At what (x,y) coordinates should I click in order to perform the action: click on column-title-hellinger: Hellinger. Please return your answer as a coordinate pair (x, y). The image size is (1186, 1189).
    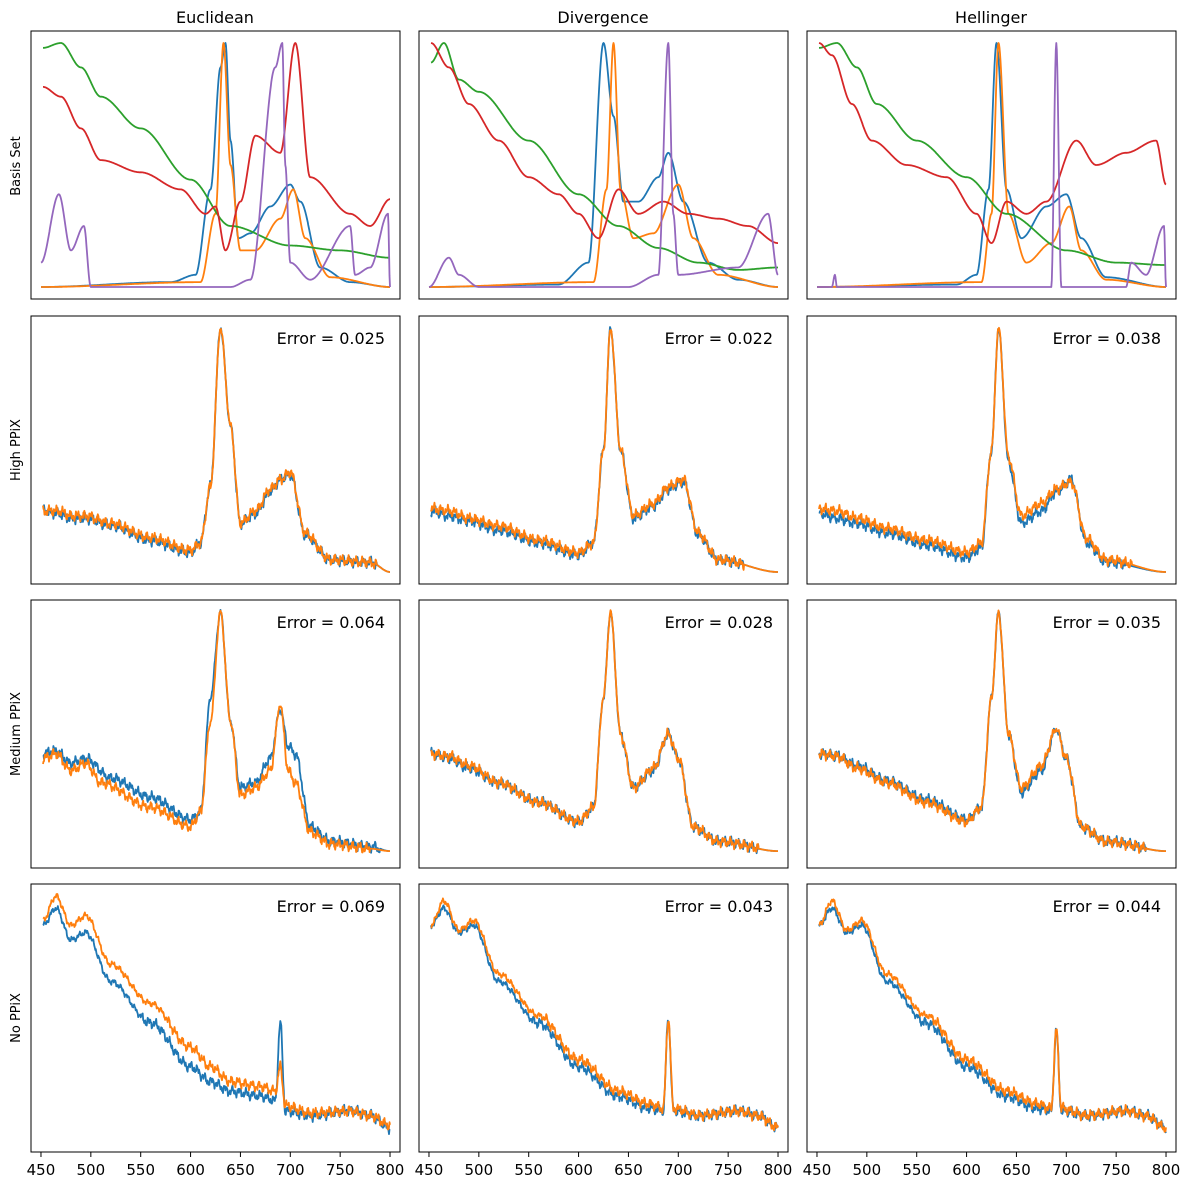
    Looking at the image, I should click on (991, 17).